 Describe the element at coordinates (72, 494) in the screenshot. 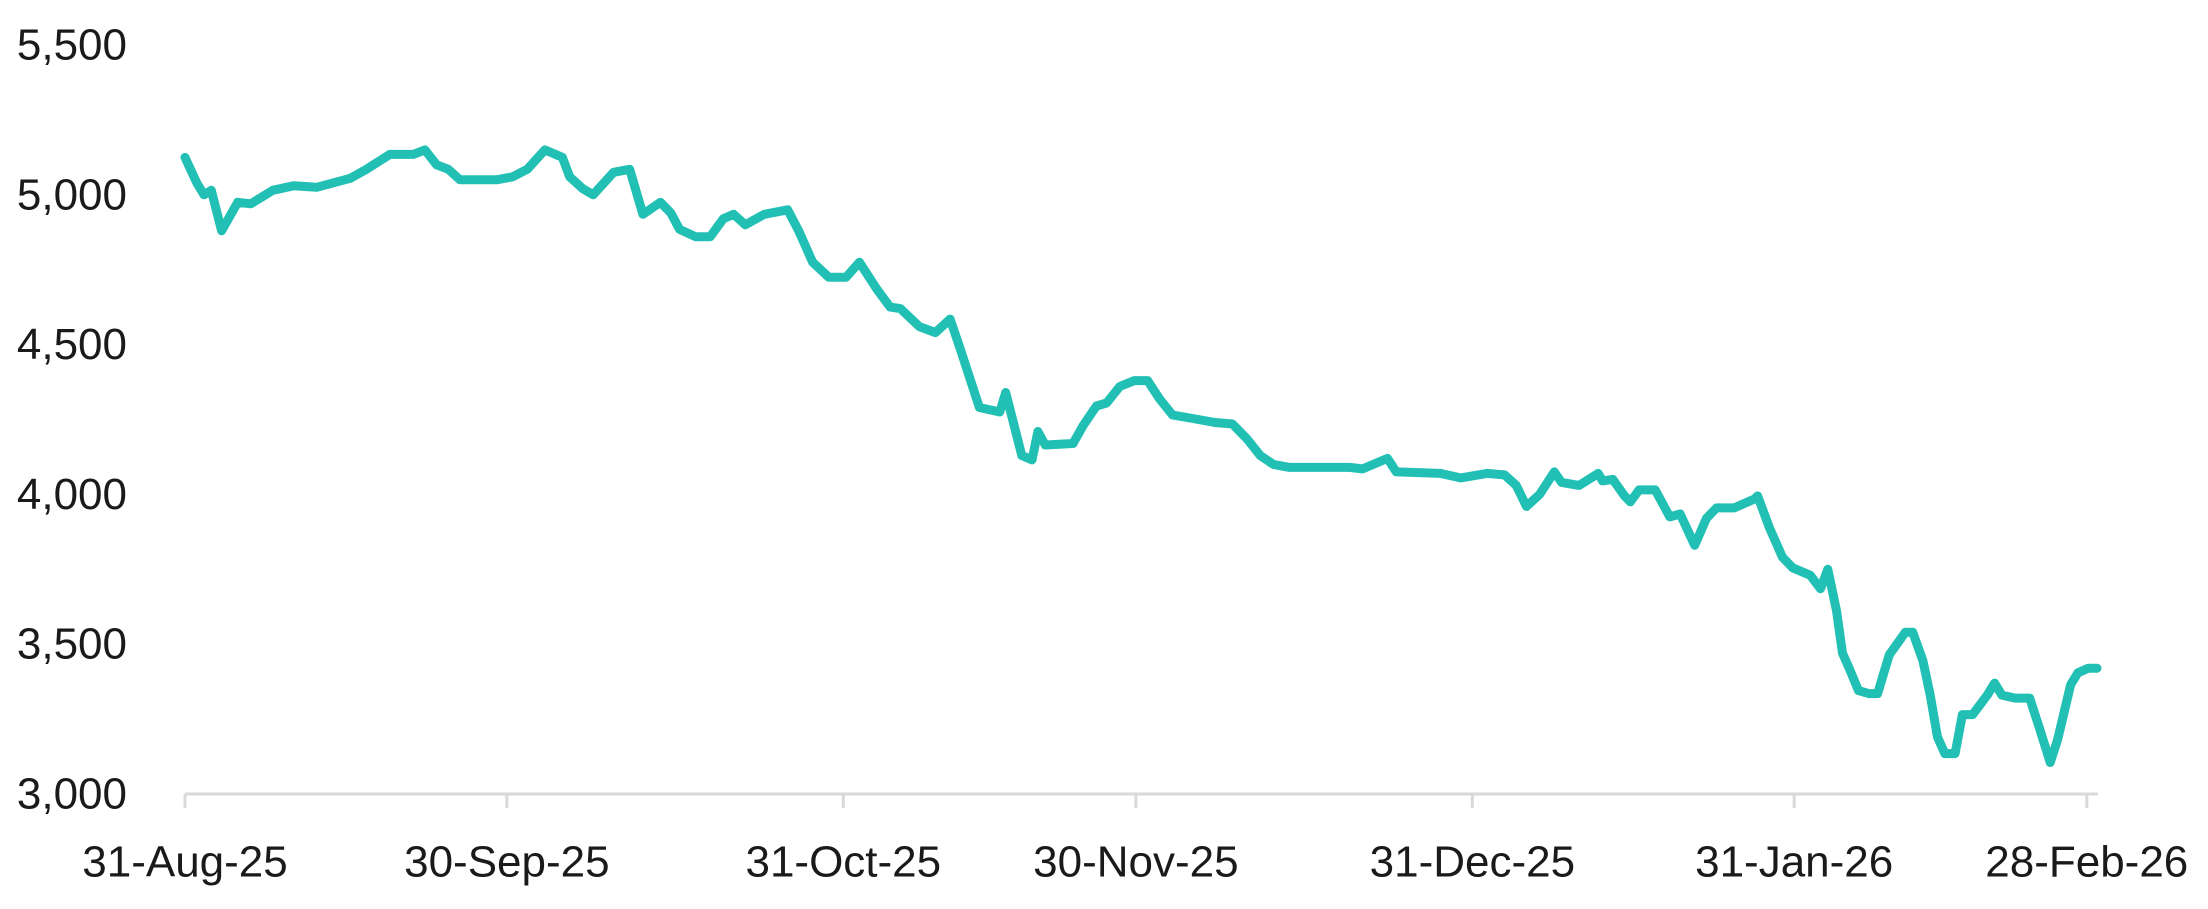

I see `y-axis-tick-label: 4,000` at that location.